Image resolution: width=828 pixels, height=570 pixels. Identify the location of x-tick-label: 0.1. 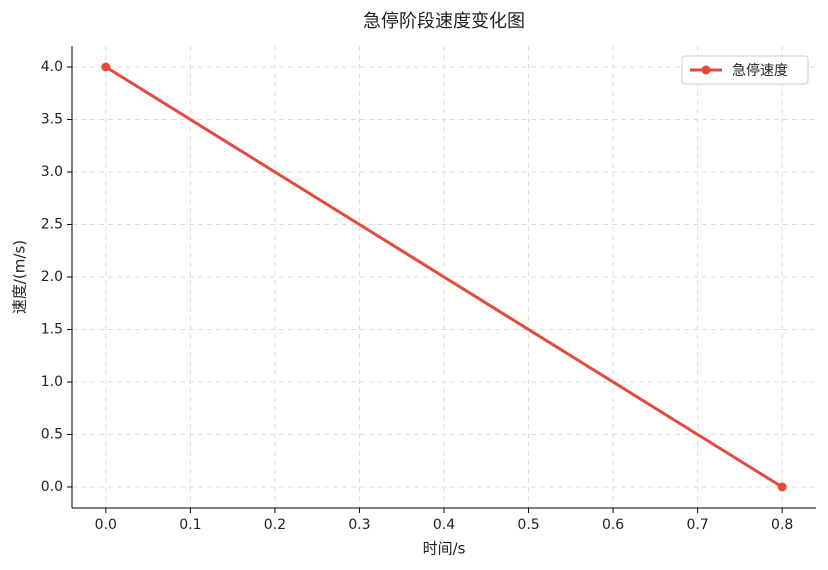
(190, 525).